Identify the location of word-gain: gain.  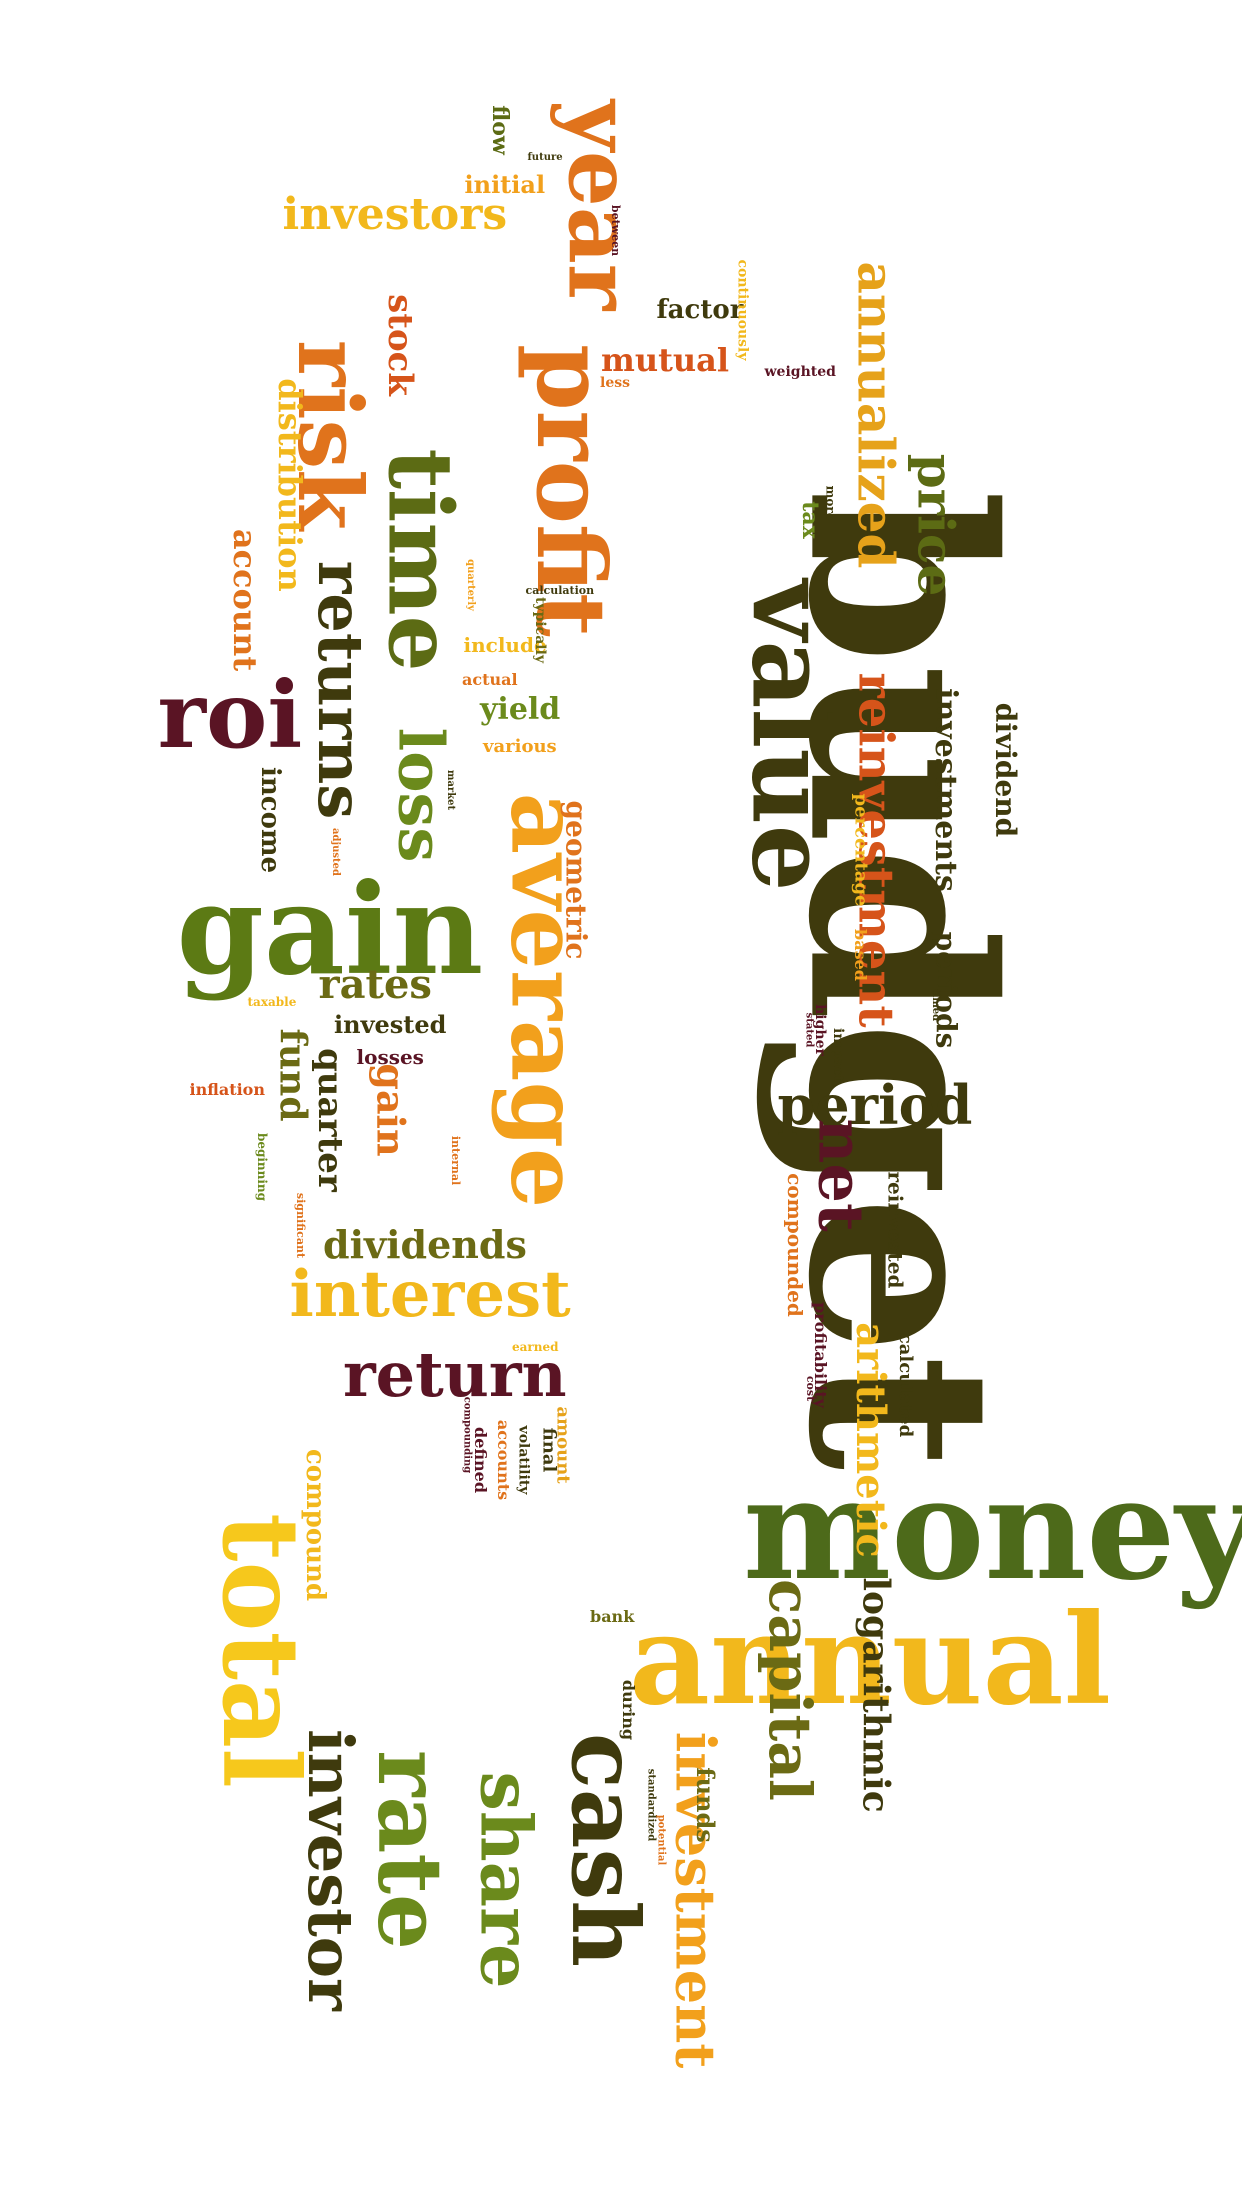
(330, 929).